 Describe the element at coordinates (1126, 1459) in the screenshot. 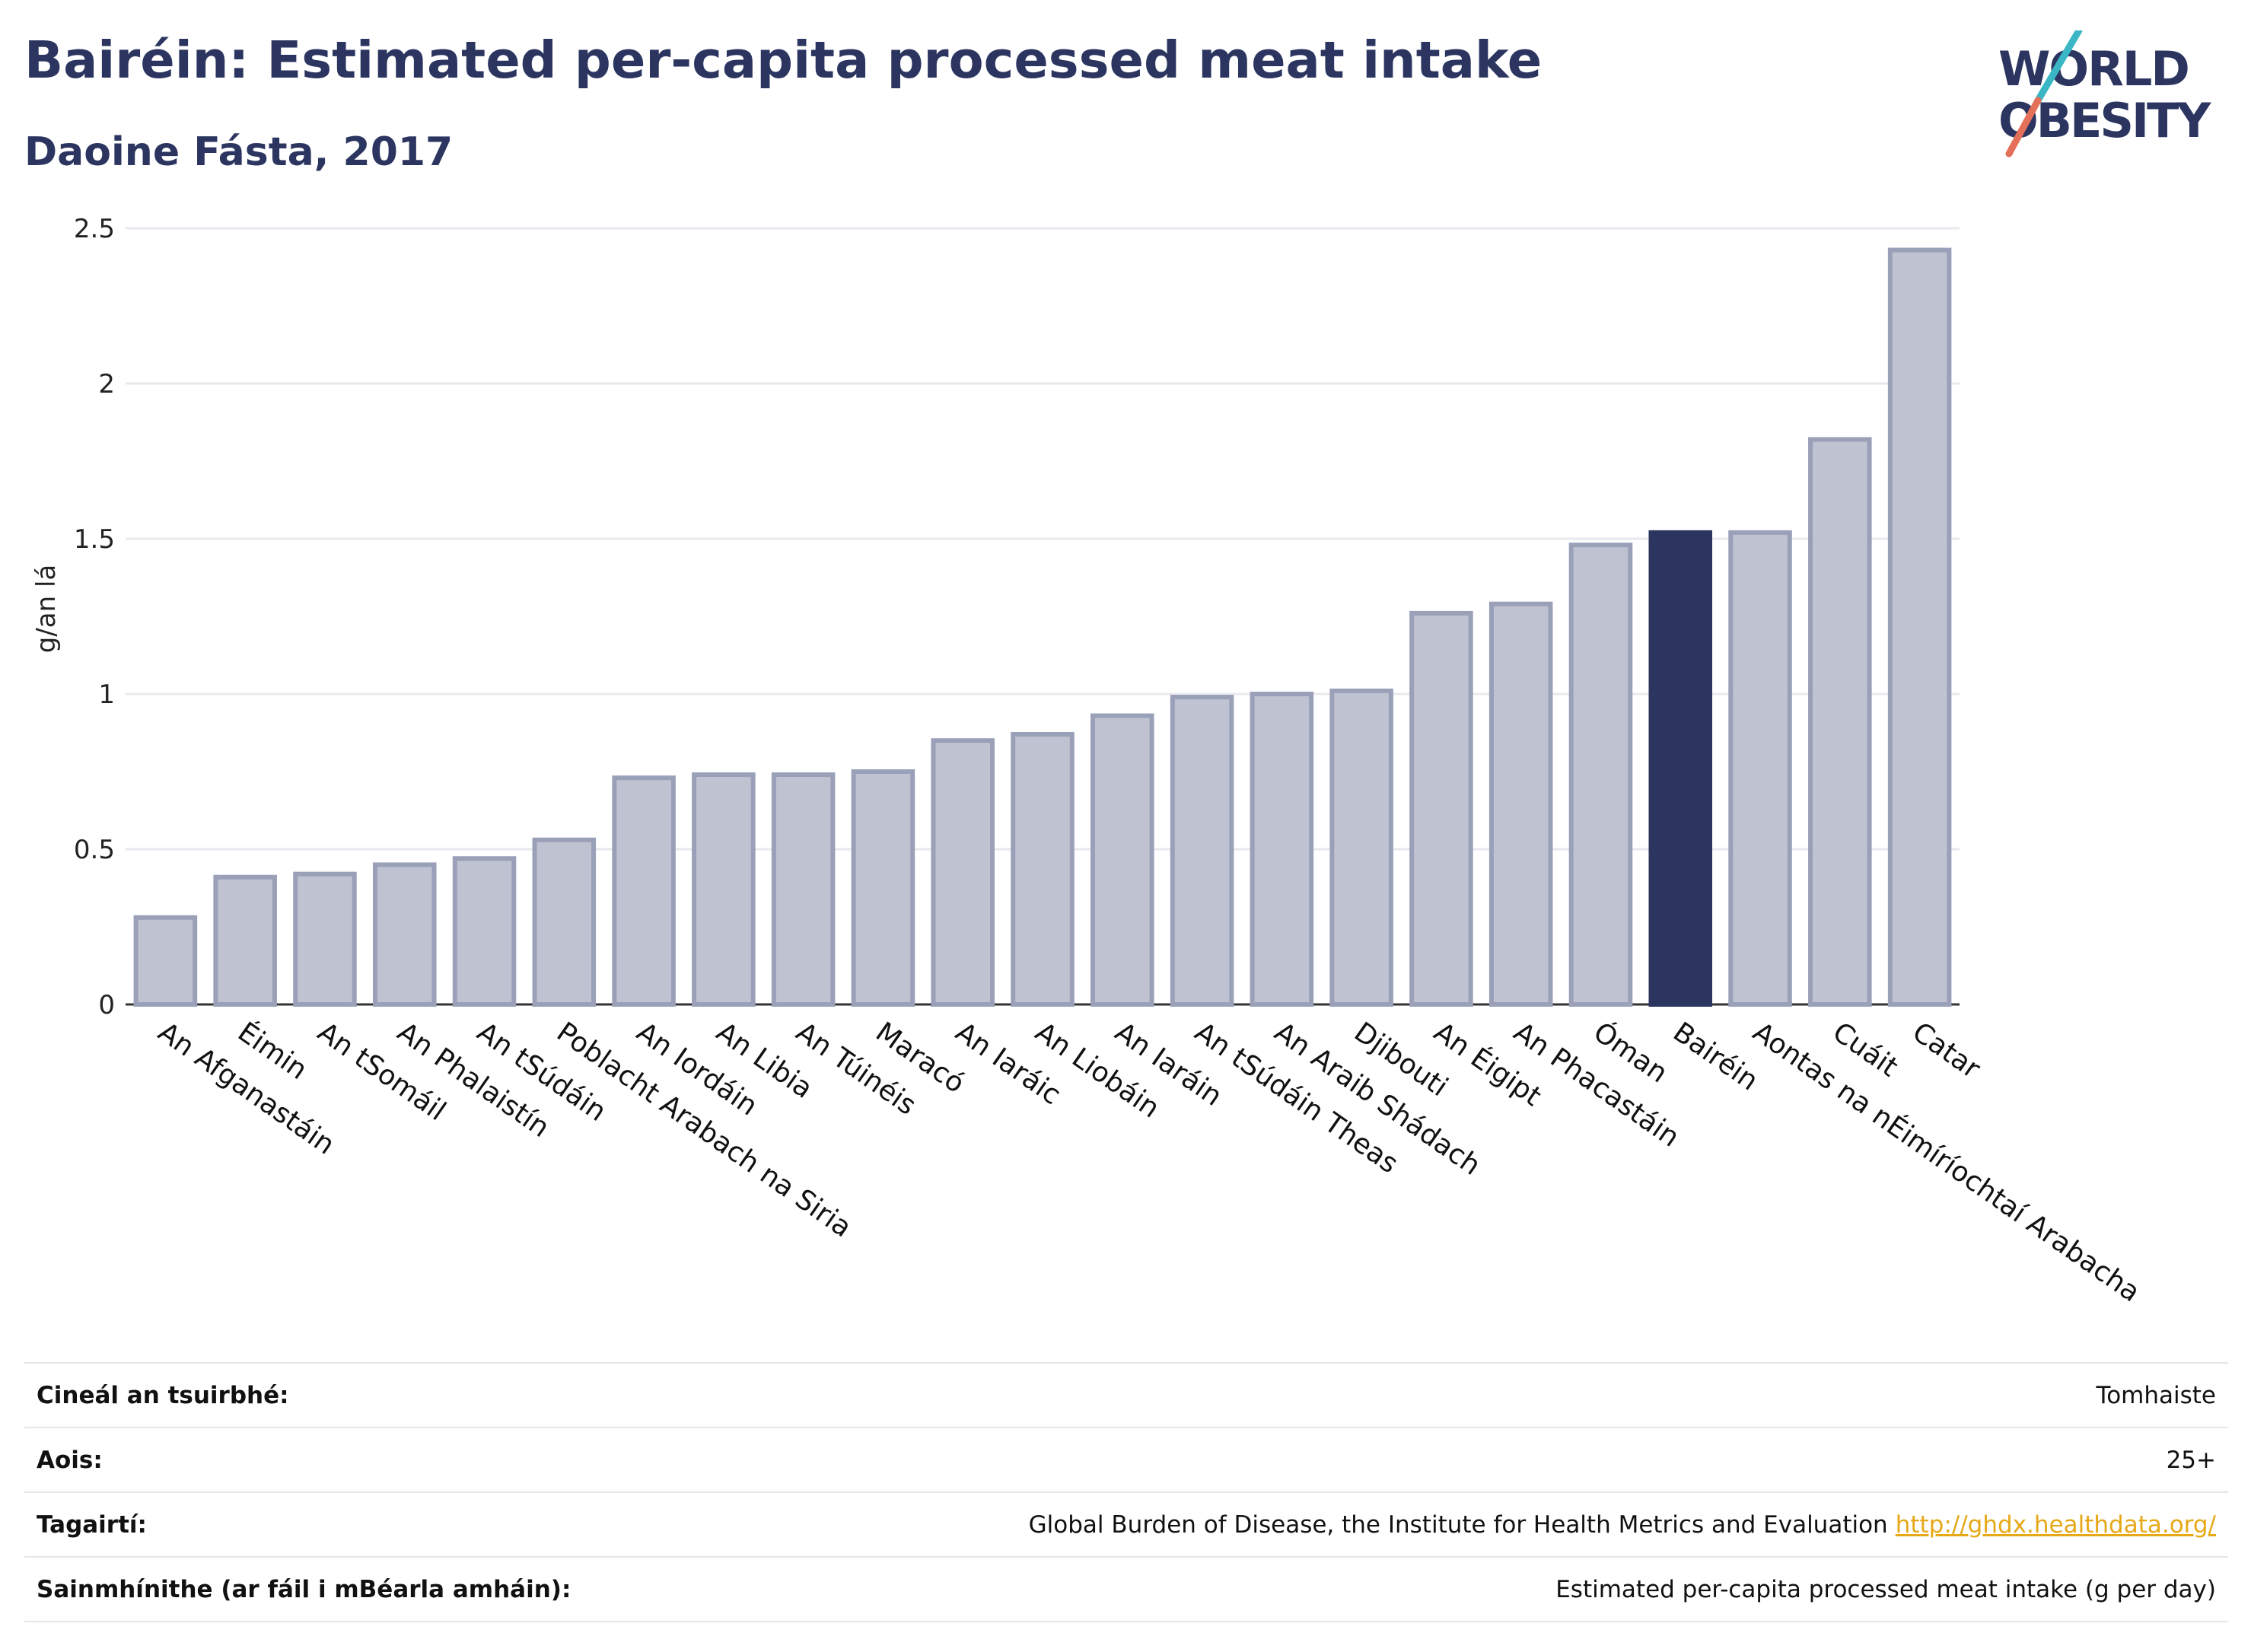

I see `info-row-age: Aois: 25+` at that location.